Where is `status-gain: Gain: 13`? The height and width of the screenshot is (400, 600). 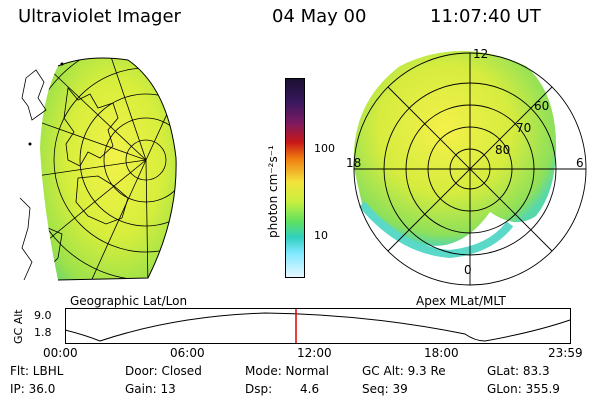
status-gain: Gain: 13 is located at coordinates (150, 389).